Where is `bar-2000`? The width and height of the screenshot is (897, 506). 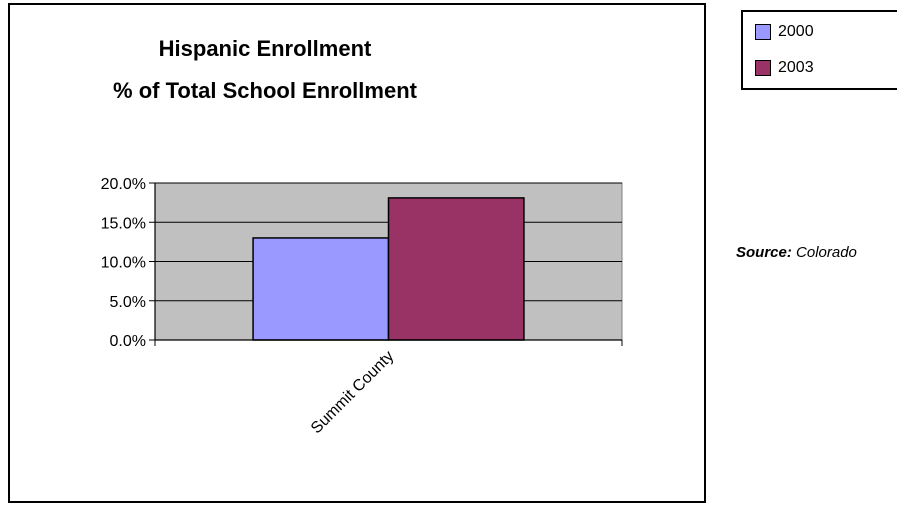 bar-2000 is located at coordinates (321, 289).